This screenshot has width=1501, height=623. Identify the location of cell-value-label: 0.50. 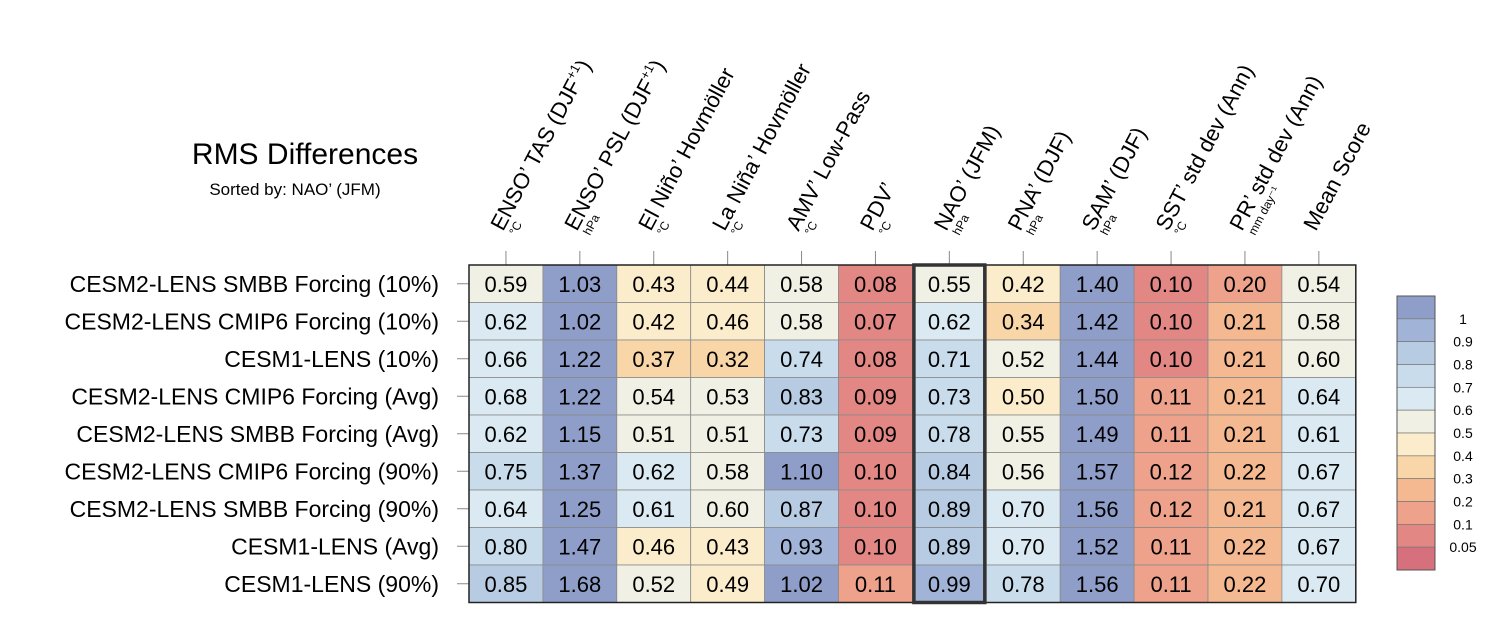
(1023, 396).